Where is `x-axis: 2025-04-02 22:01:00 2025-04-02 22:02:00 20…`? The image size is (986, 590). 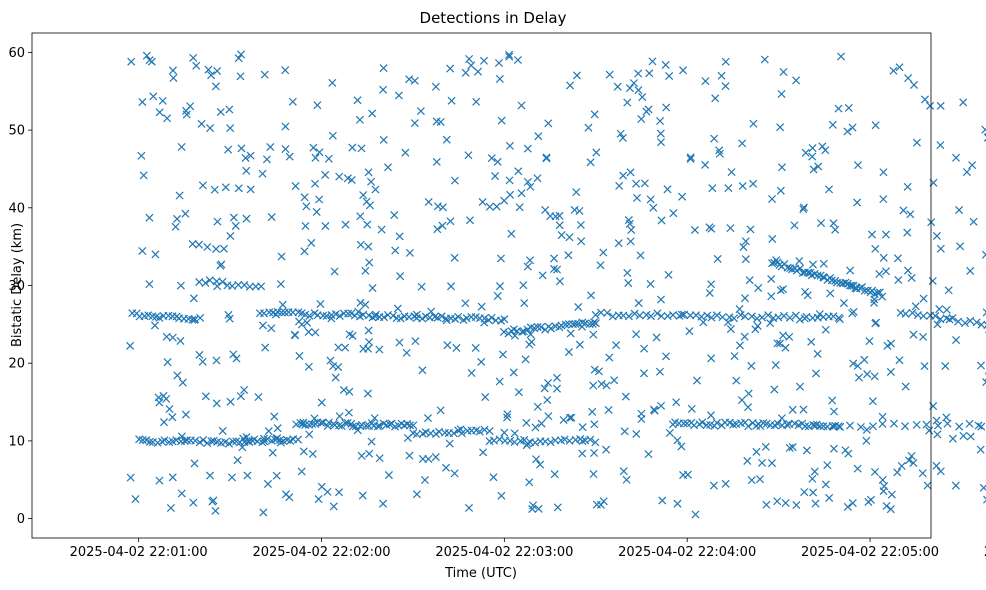
x-axis: 2025-04-02 22:01:00 2025-04-02 22:02:00 20… is located at coordinates (528, 549).